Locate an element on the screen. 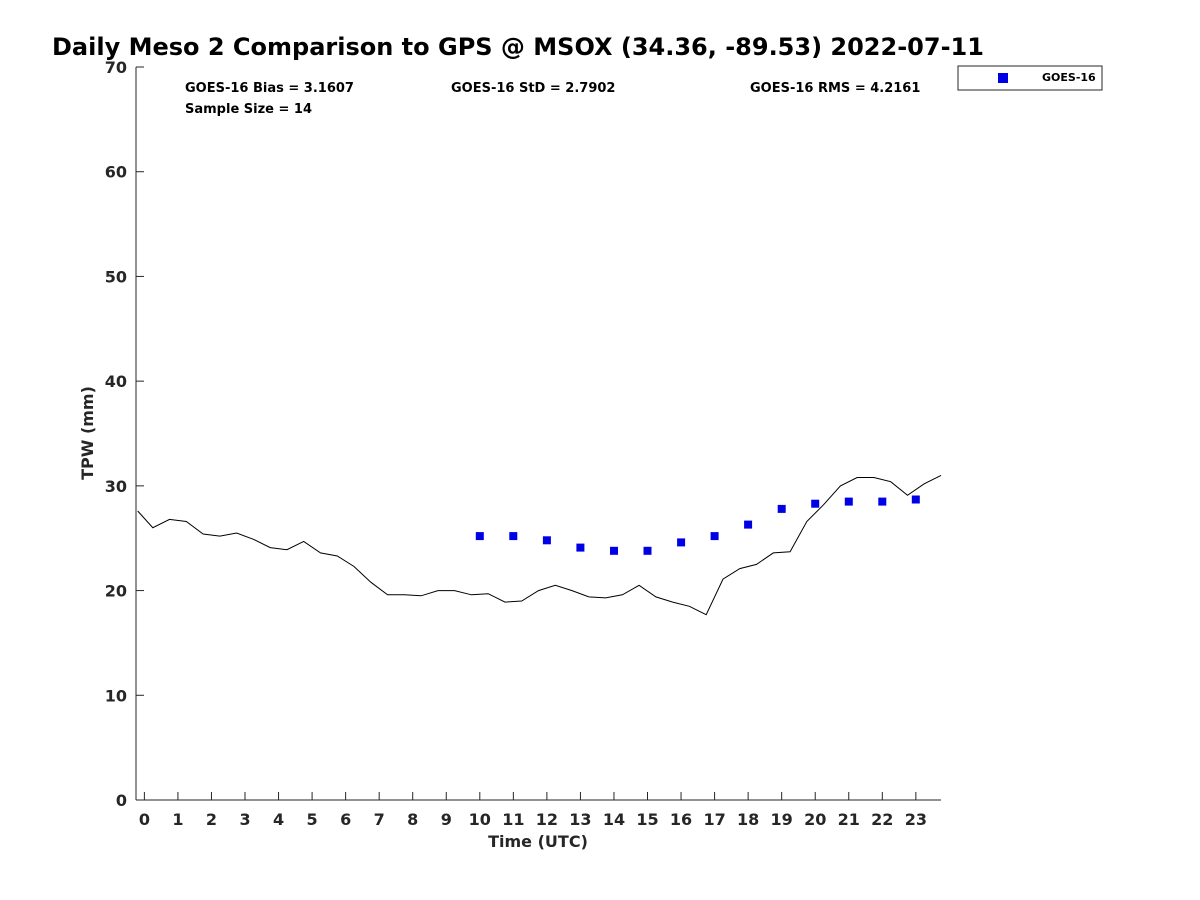  y-tick-label: 60 is located at coordinates (116, 172).